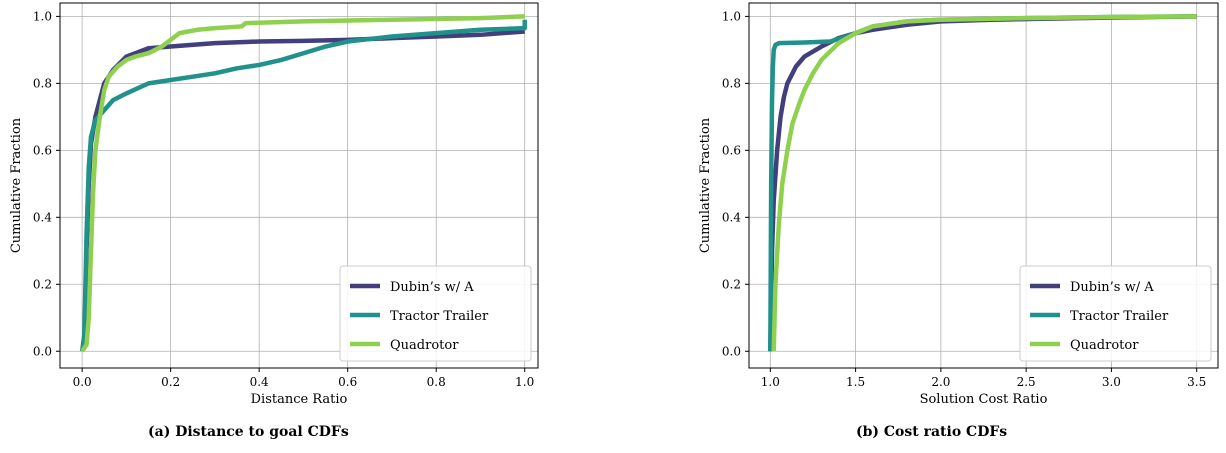 This screenshot has width=1226, height=453. Describe the element at coordinates (984, 399) in the screenshot. I see `x-axis-label: Solution Cost Ratio` at that location.